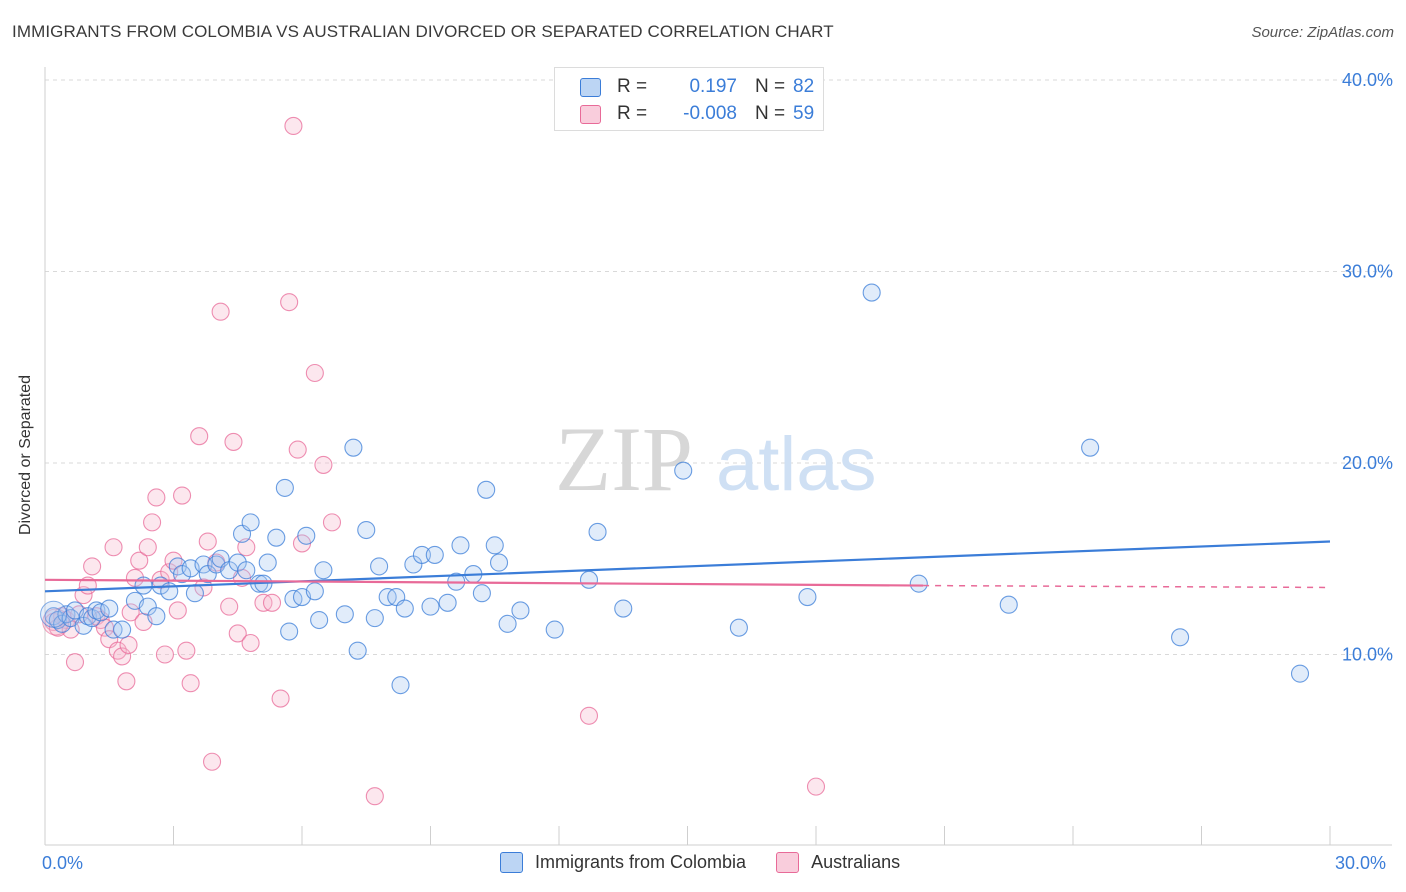 This screenshot has height=892, width=1406. I want to click on series-legend-label: Australians, so click(856, 862).